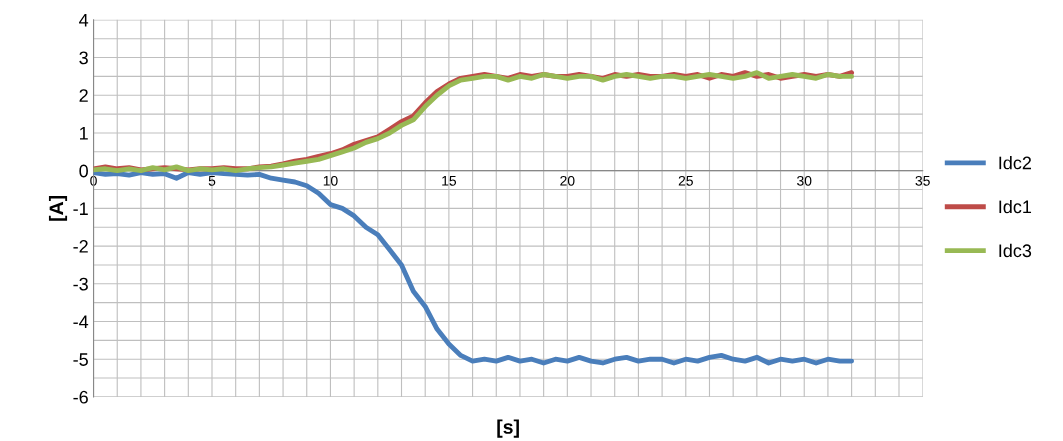 This screenshot has height=441, width=1063. What do you see at coordinates (81, 322) in the screenshot?
I see `y-tick-label: -4` at bounding box center [81, 322].